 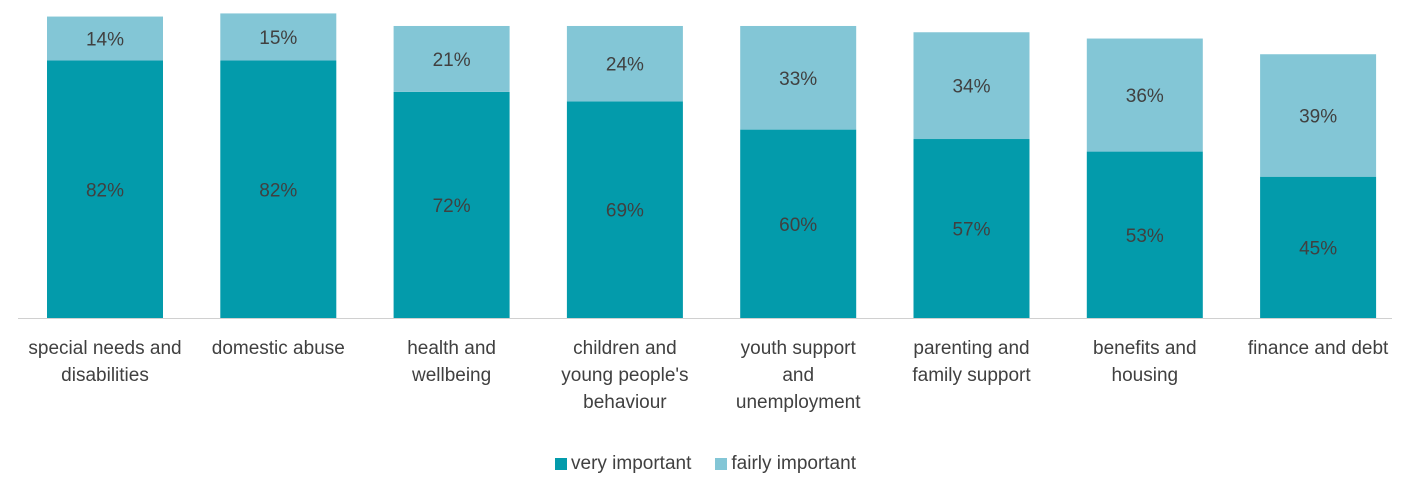 I want to click on data-label: 39%, so click(x=1318, y=116).